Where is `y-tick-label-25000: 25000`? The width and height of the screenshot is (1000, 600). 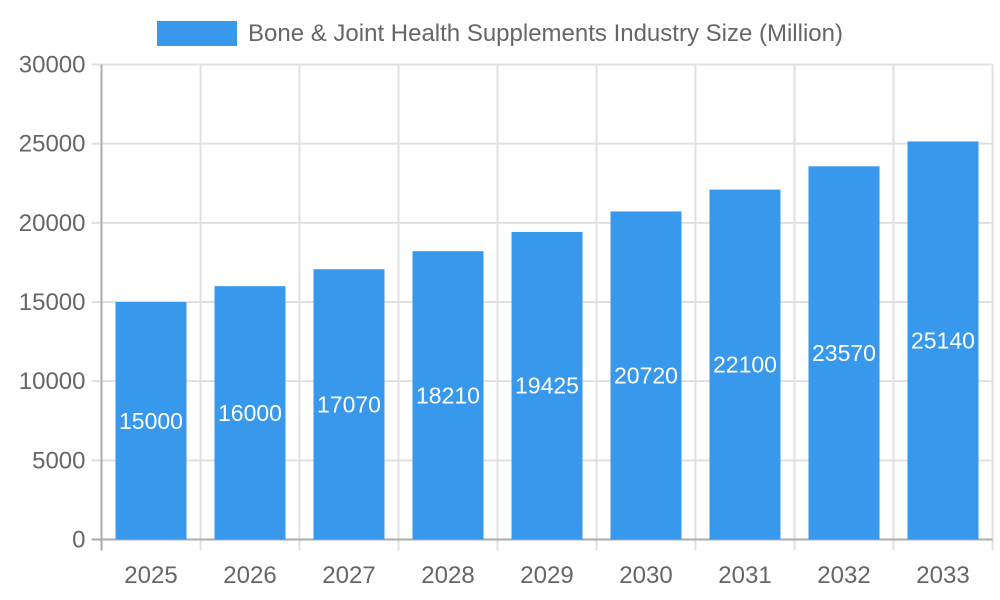
y-tick-label-25000: 25000 is located at coordinates (52, 144).